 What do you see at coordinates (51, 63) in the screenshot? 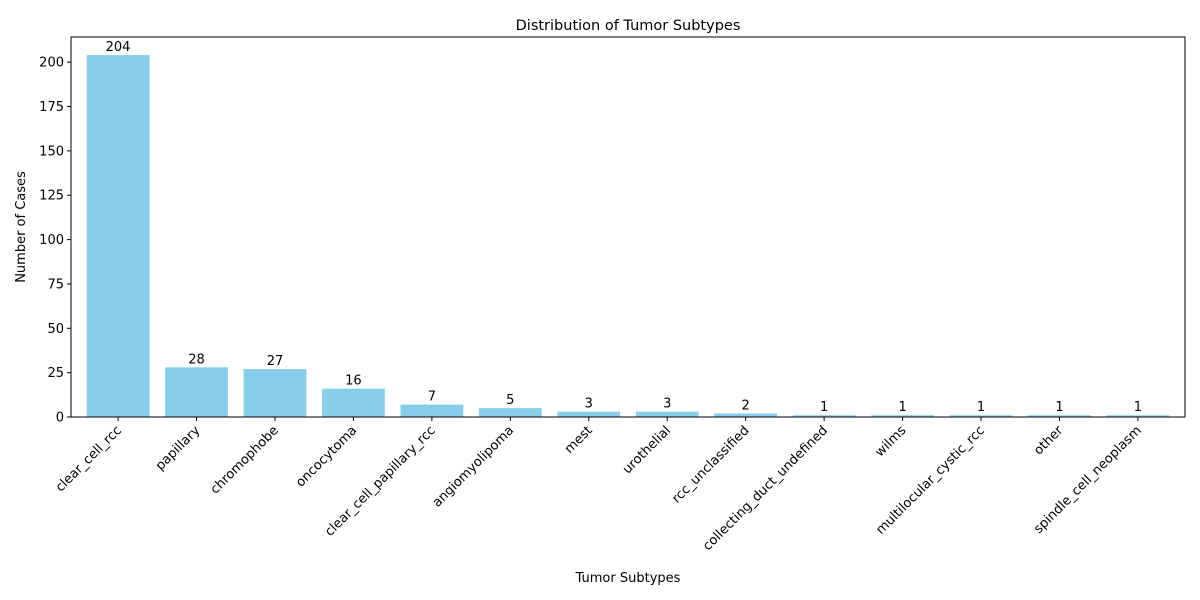
I see `y-tick-label: 200` at bounding box center [51, 63].